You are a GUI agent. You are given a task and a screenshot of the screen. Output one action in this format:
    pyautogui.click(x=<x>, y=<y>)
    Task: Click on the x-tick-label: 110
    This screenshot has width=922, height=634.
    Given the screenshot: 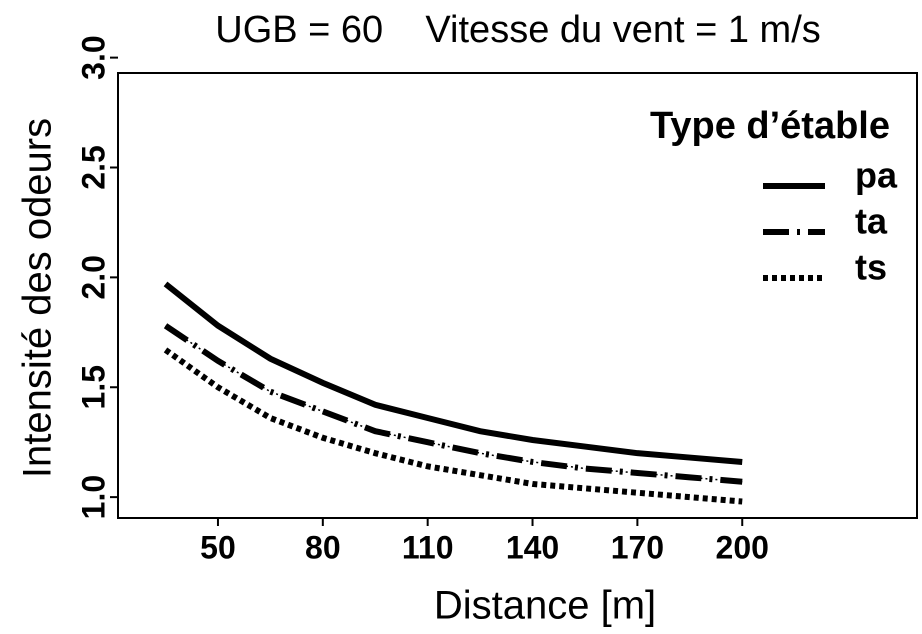 What is the action you would take?
    pyautogui.click(x=428, y=547)
    